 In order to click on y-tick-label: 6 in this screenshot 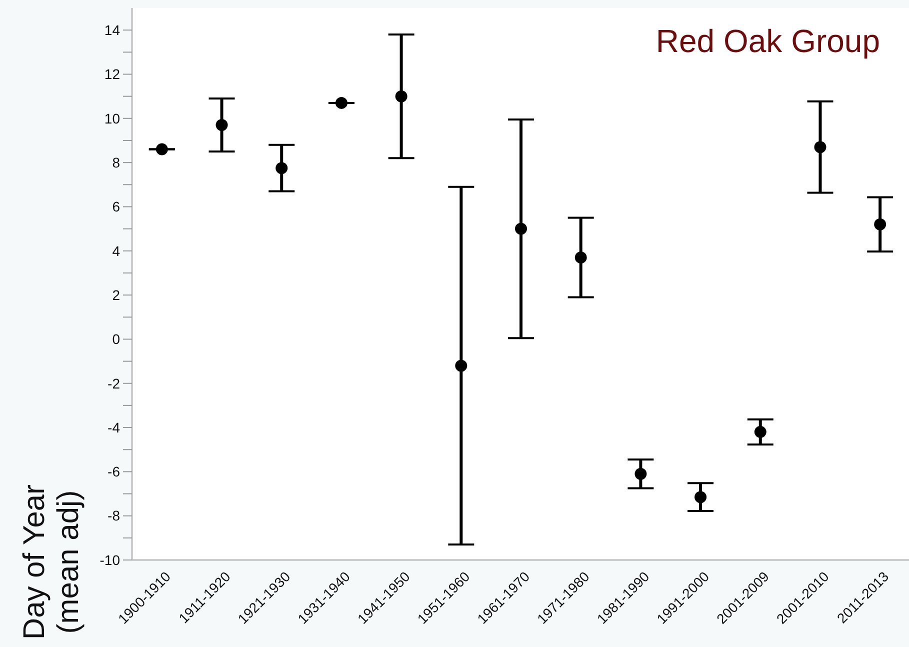, I will do `click(116, 206)`.